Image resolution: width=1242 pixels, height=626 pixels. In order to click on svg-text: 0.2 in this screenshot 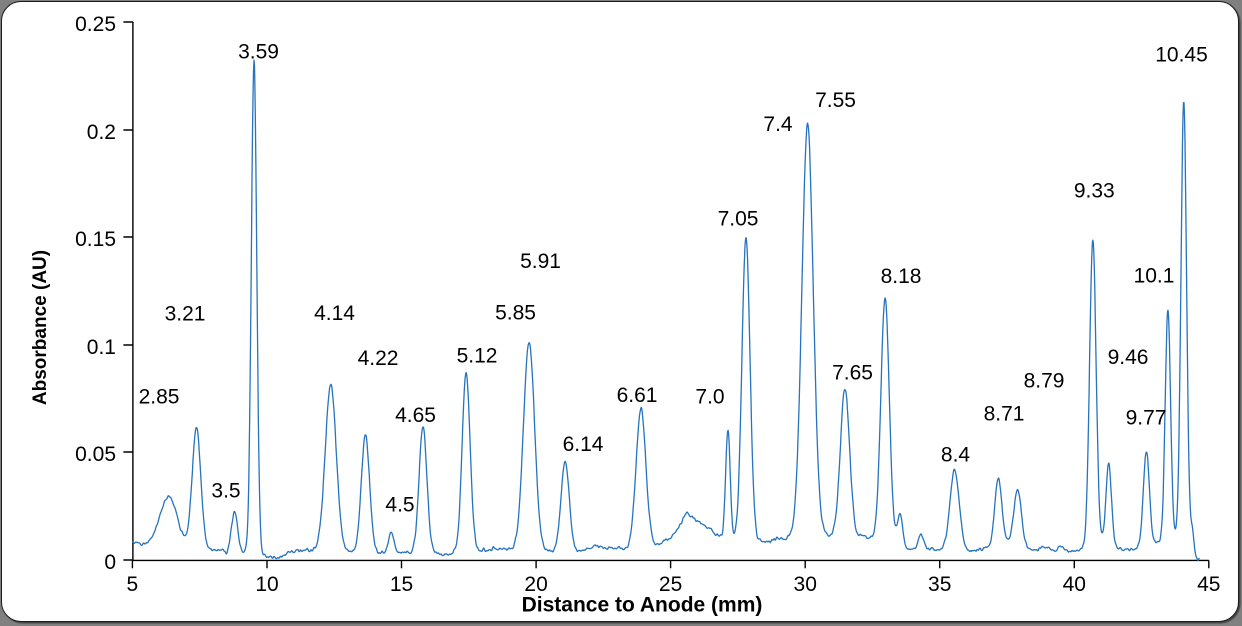, I will do `click(101, 132)`.